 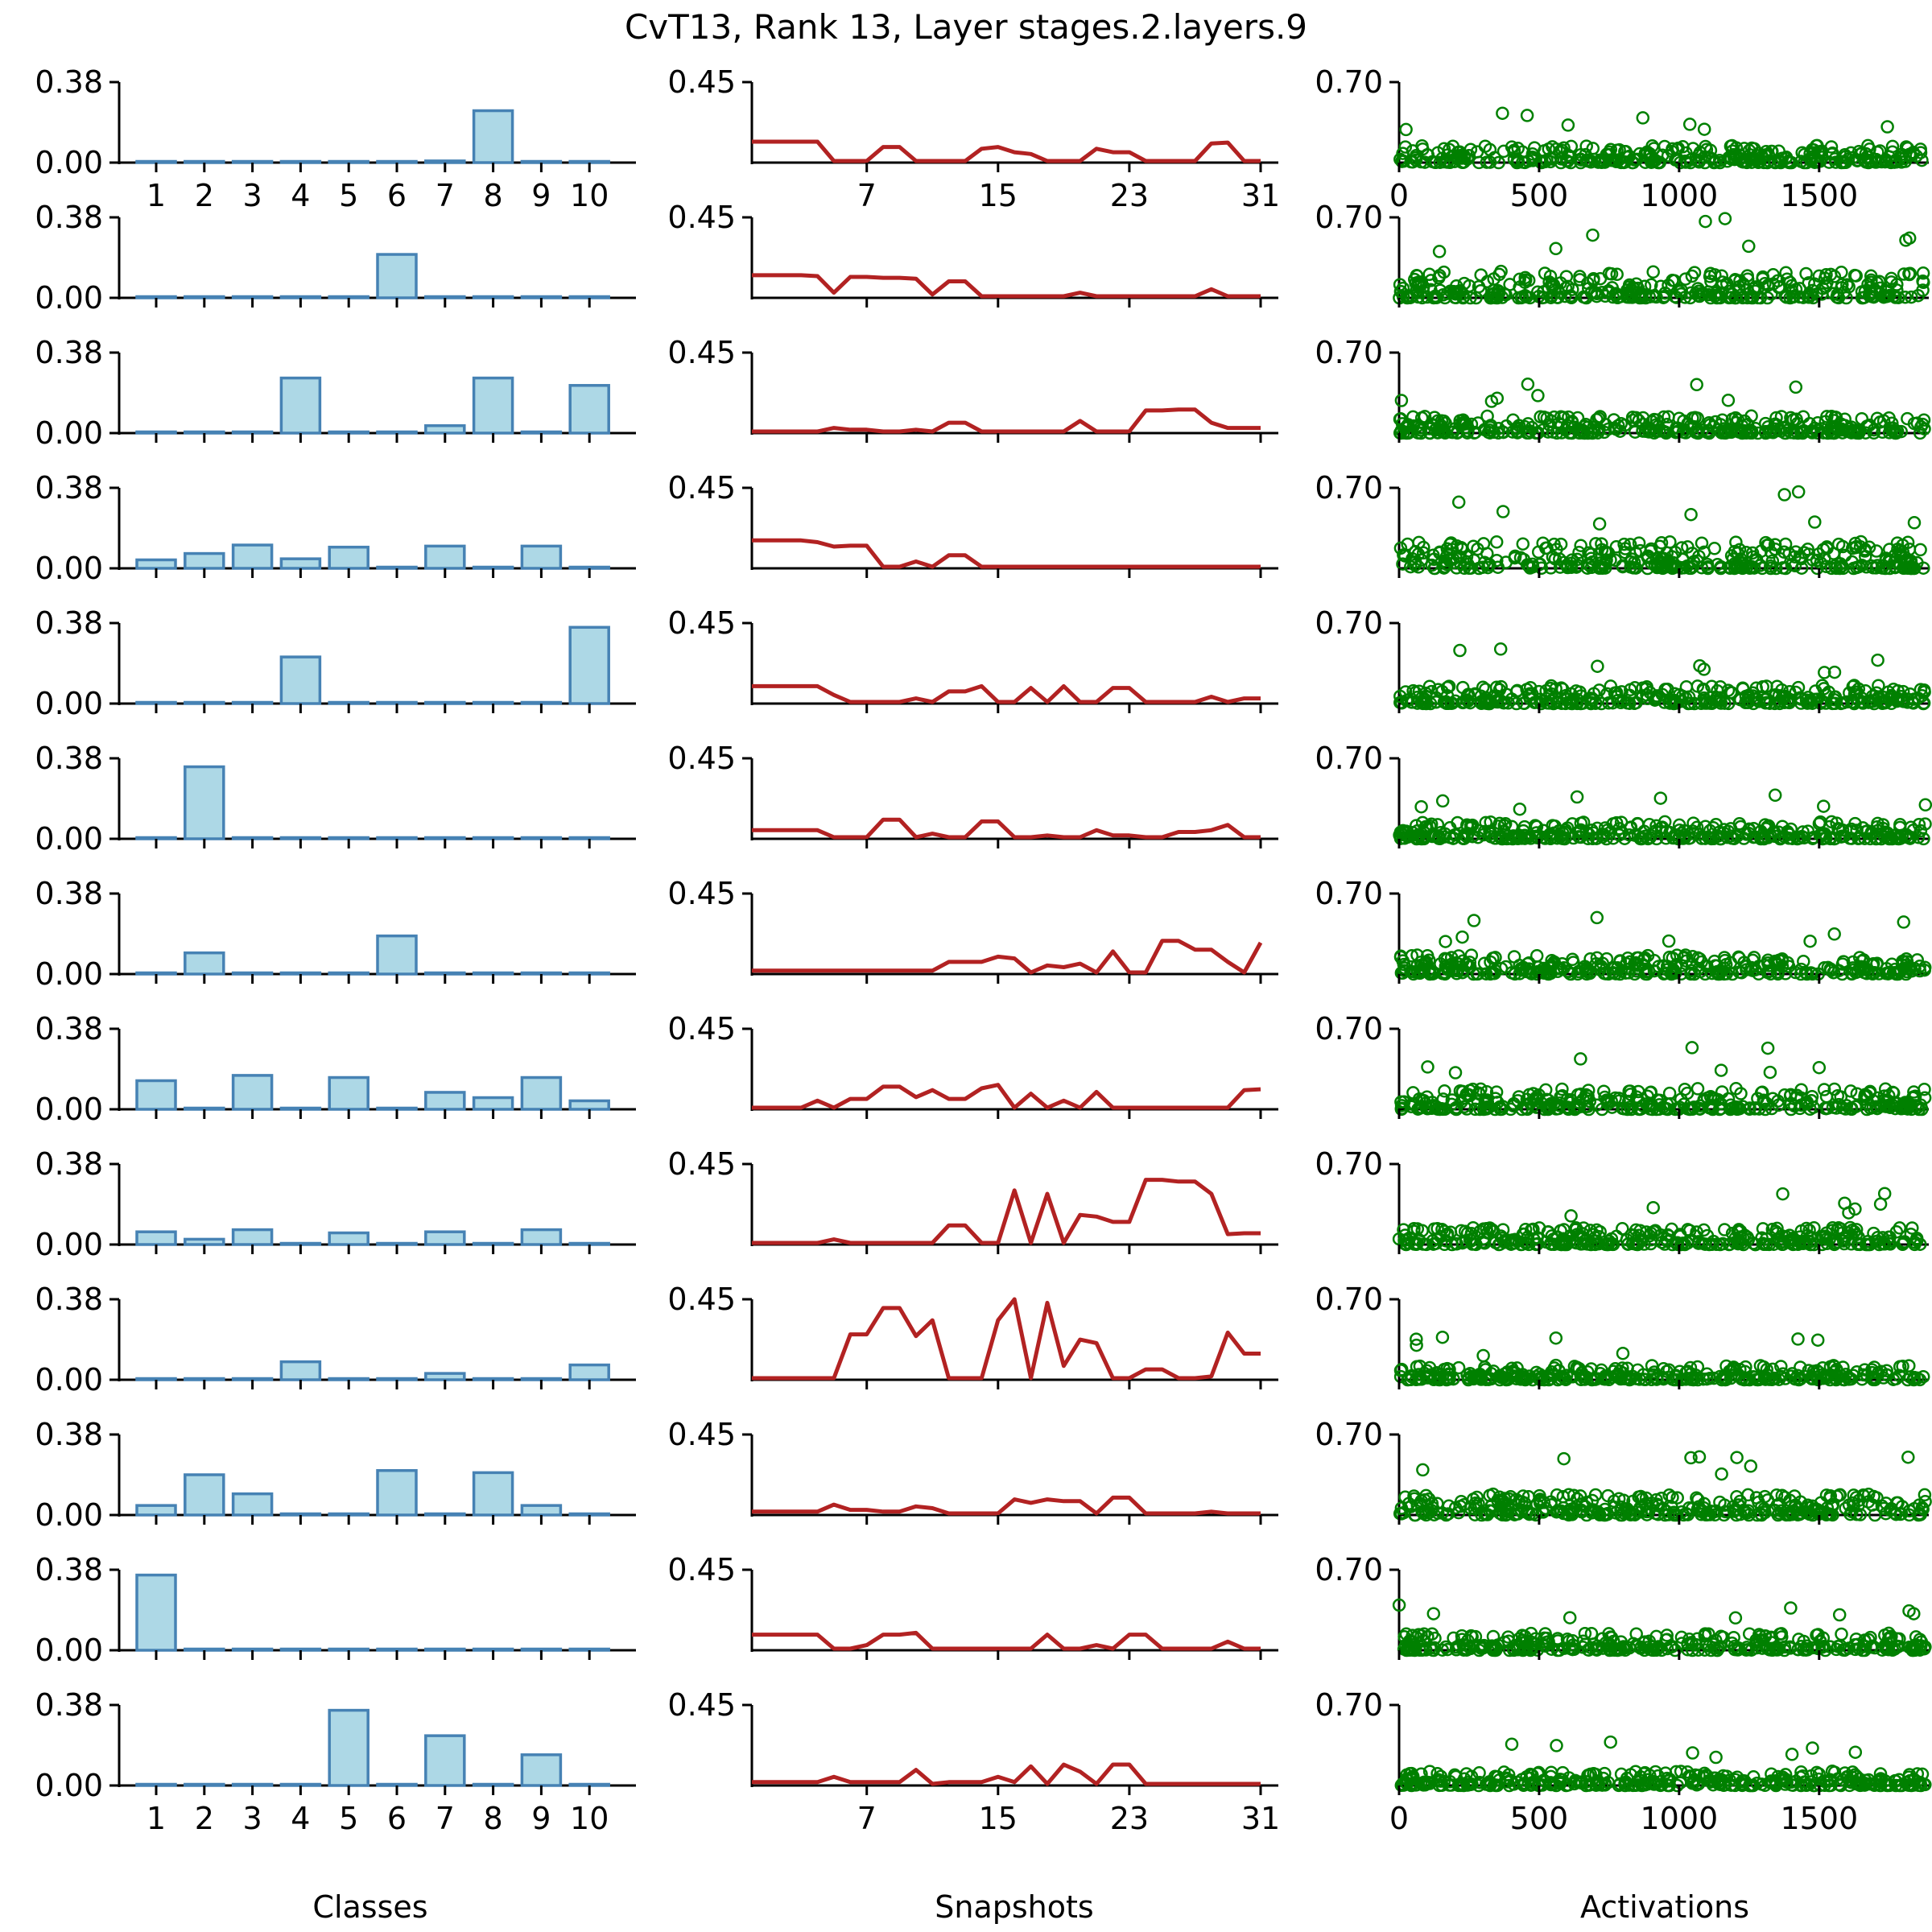 I want to click on bar-r10-c7, so click(x=445, y=1376).